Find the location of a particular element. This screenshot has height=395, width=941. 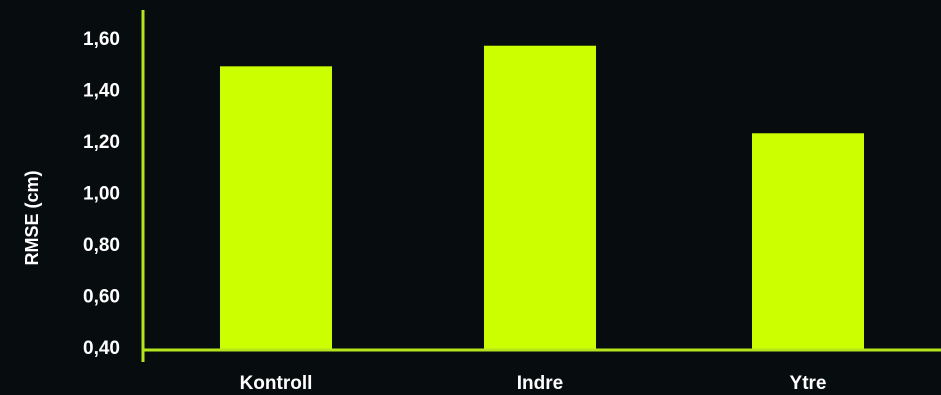

y-tick-label: 0,40 is located at coordinates (101, 348).